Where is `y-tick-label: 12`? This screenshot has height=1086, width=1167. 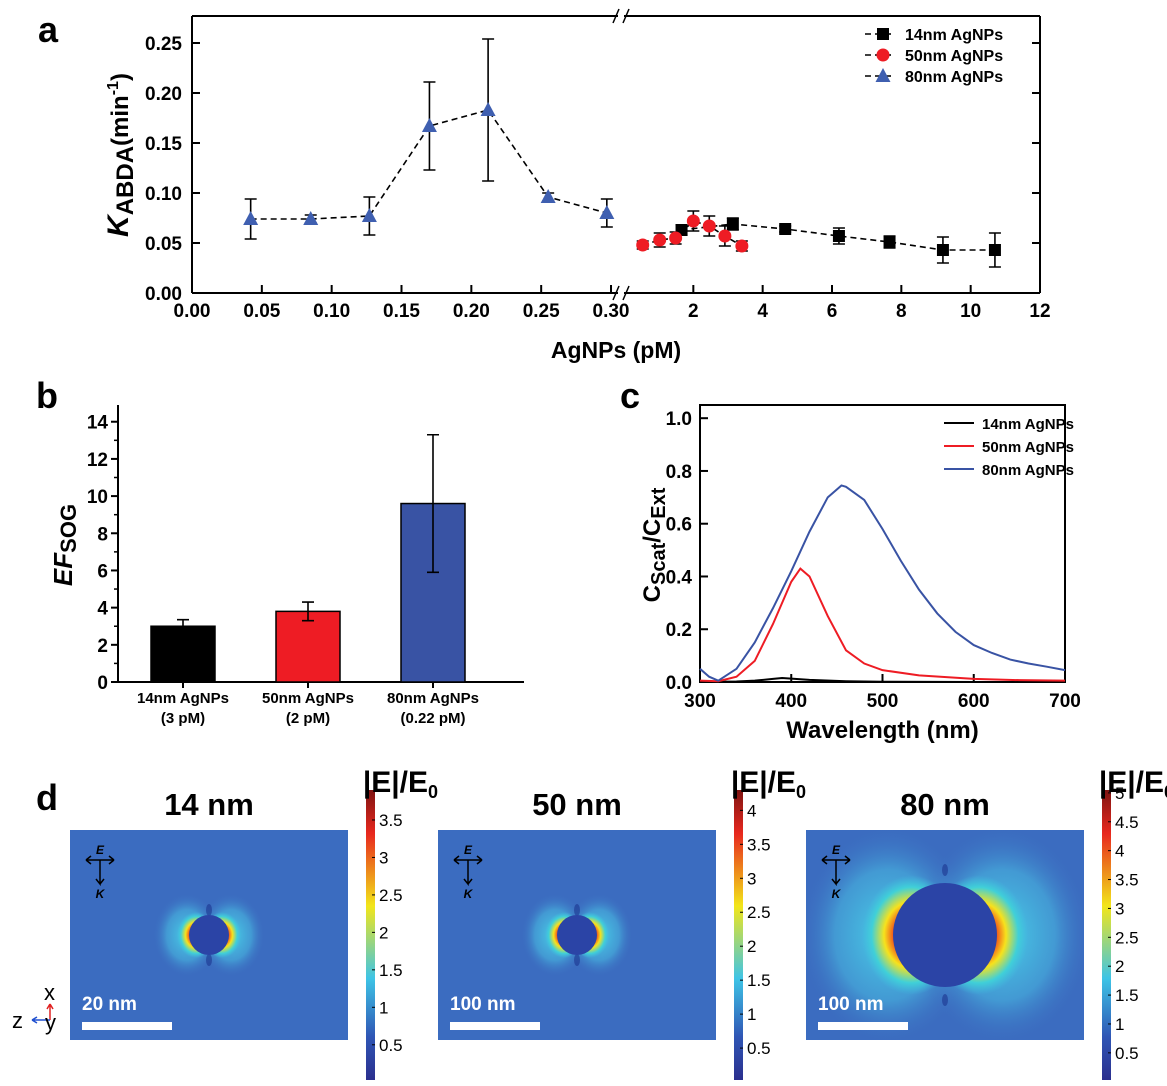
y-tick-label: 12 is located at coordinates (97, 460).